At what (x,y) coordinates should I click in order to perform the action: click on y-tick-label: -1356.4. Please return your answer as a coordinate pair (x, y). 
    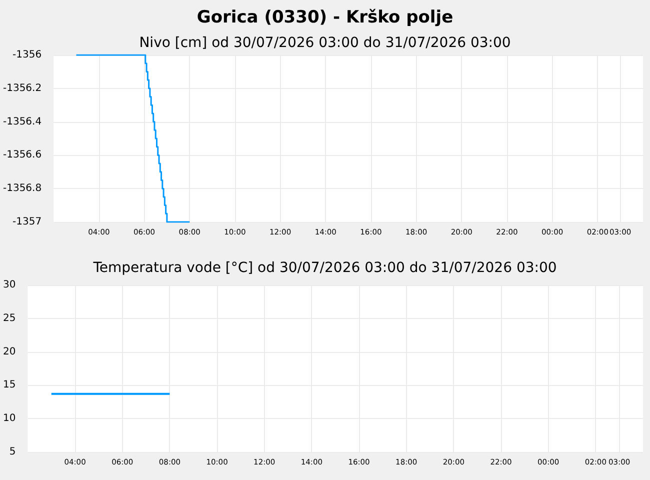
    Looking at the image, I should click on (22, 122).